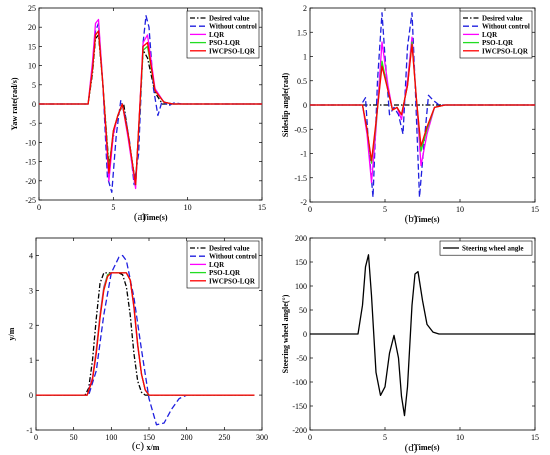 The height and width of the screenshot is (455, 550). What do you see at coordinates (11, 333) in the screenshot?
I see `y-axis-label: y/m` at bounding box center [11, 333].